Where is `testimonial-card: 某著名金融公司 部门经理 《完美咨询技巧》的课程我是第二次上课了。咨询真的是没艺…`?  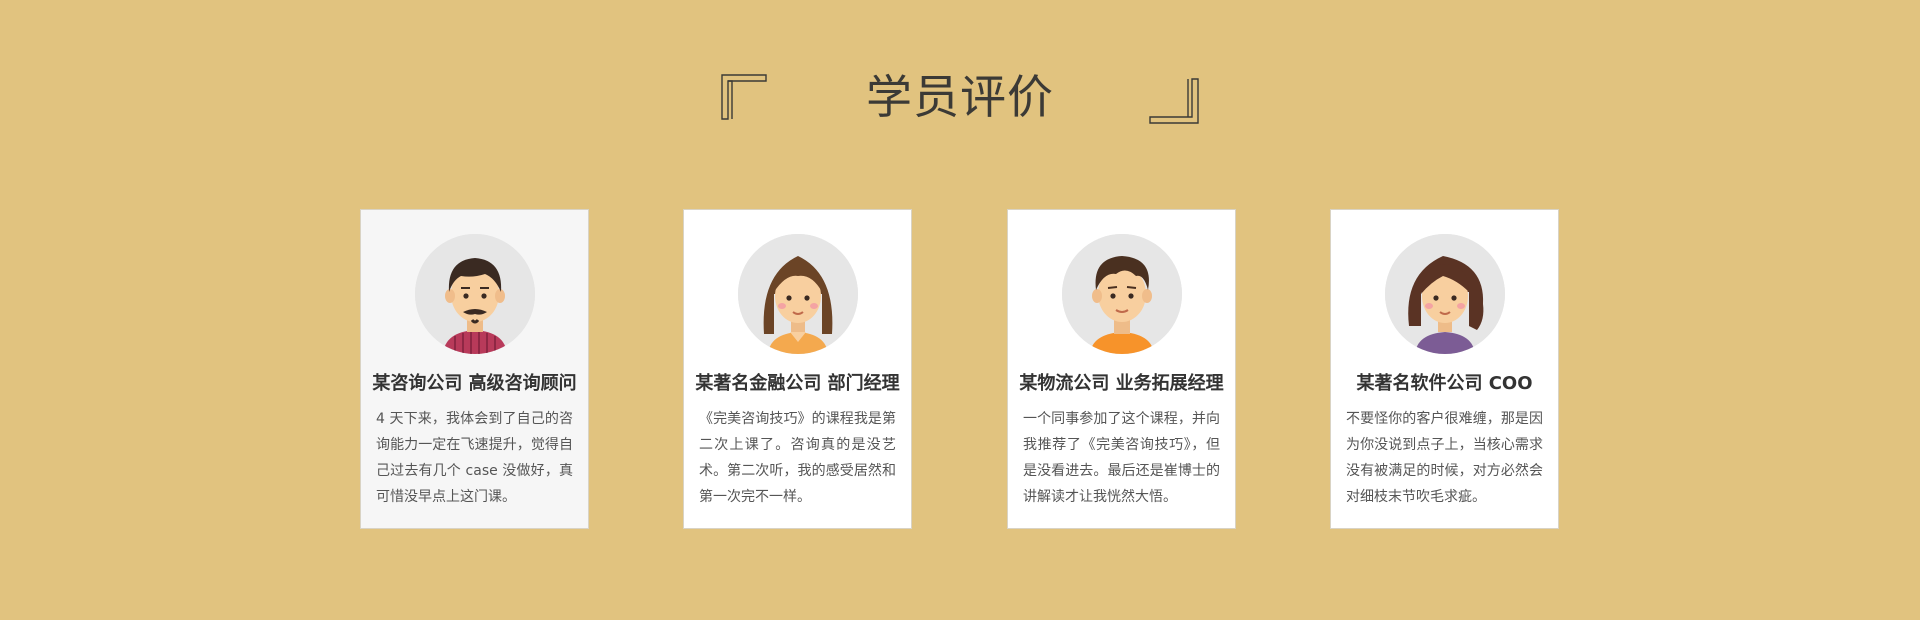
testimonial-card: 某著名金融公司 部门经理 《完美咨询技巧》的课程我是第二次上课了。咨询真的是没艺… is located at coordinates (797, 369).